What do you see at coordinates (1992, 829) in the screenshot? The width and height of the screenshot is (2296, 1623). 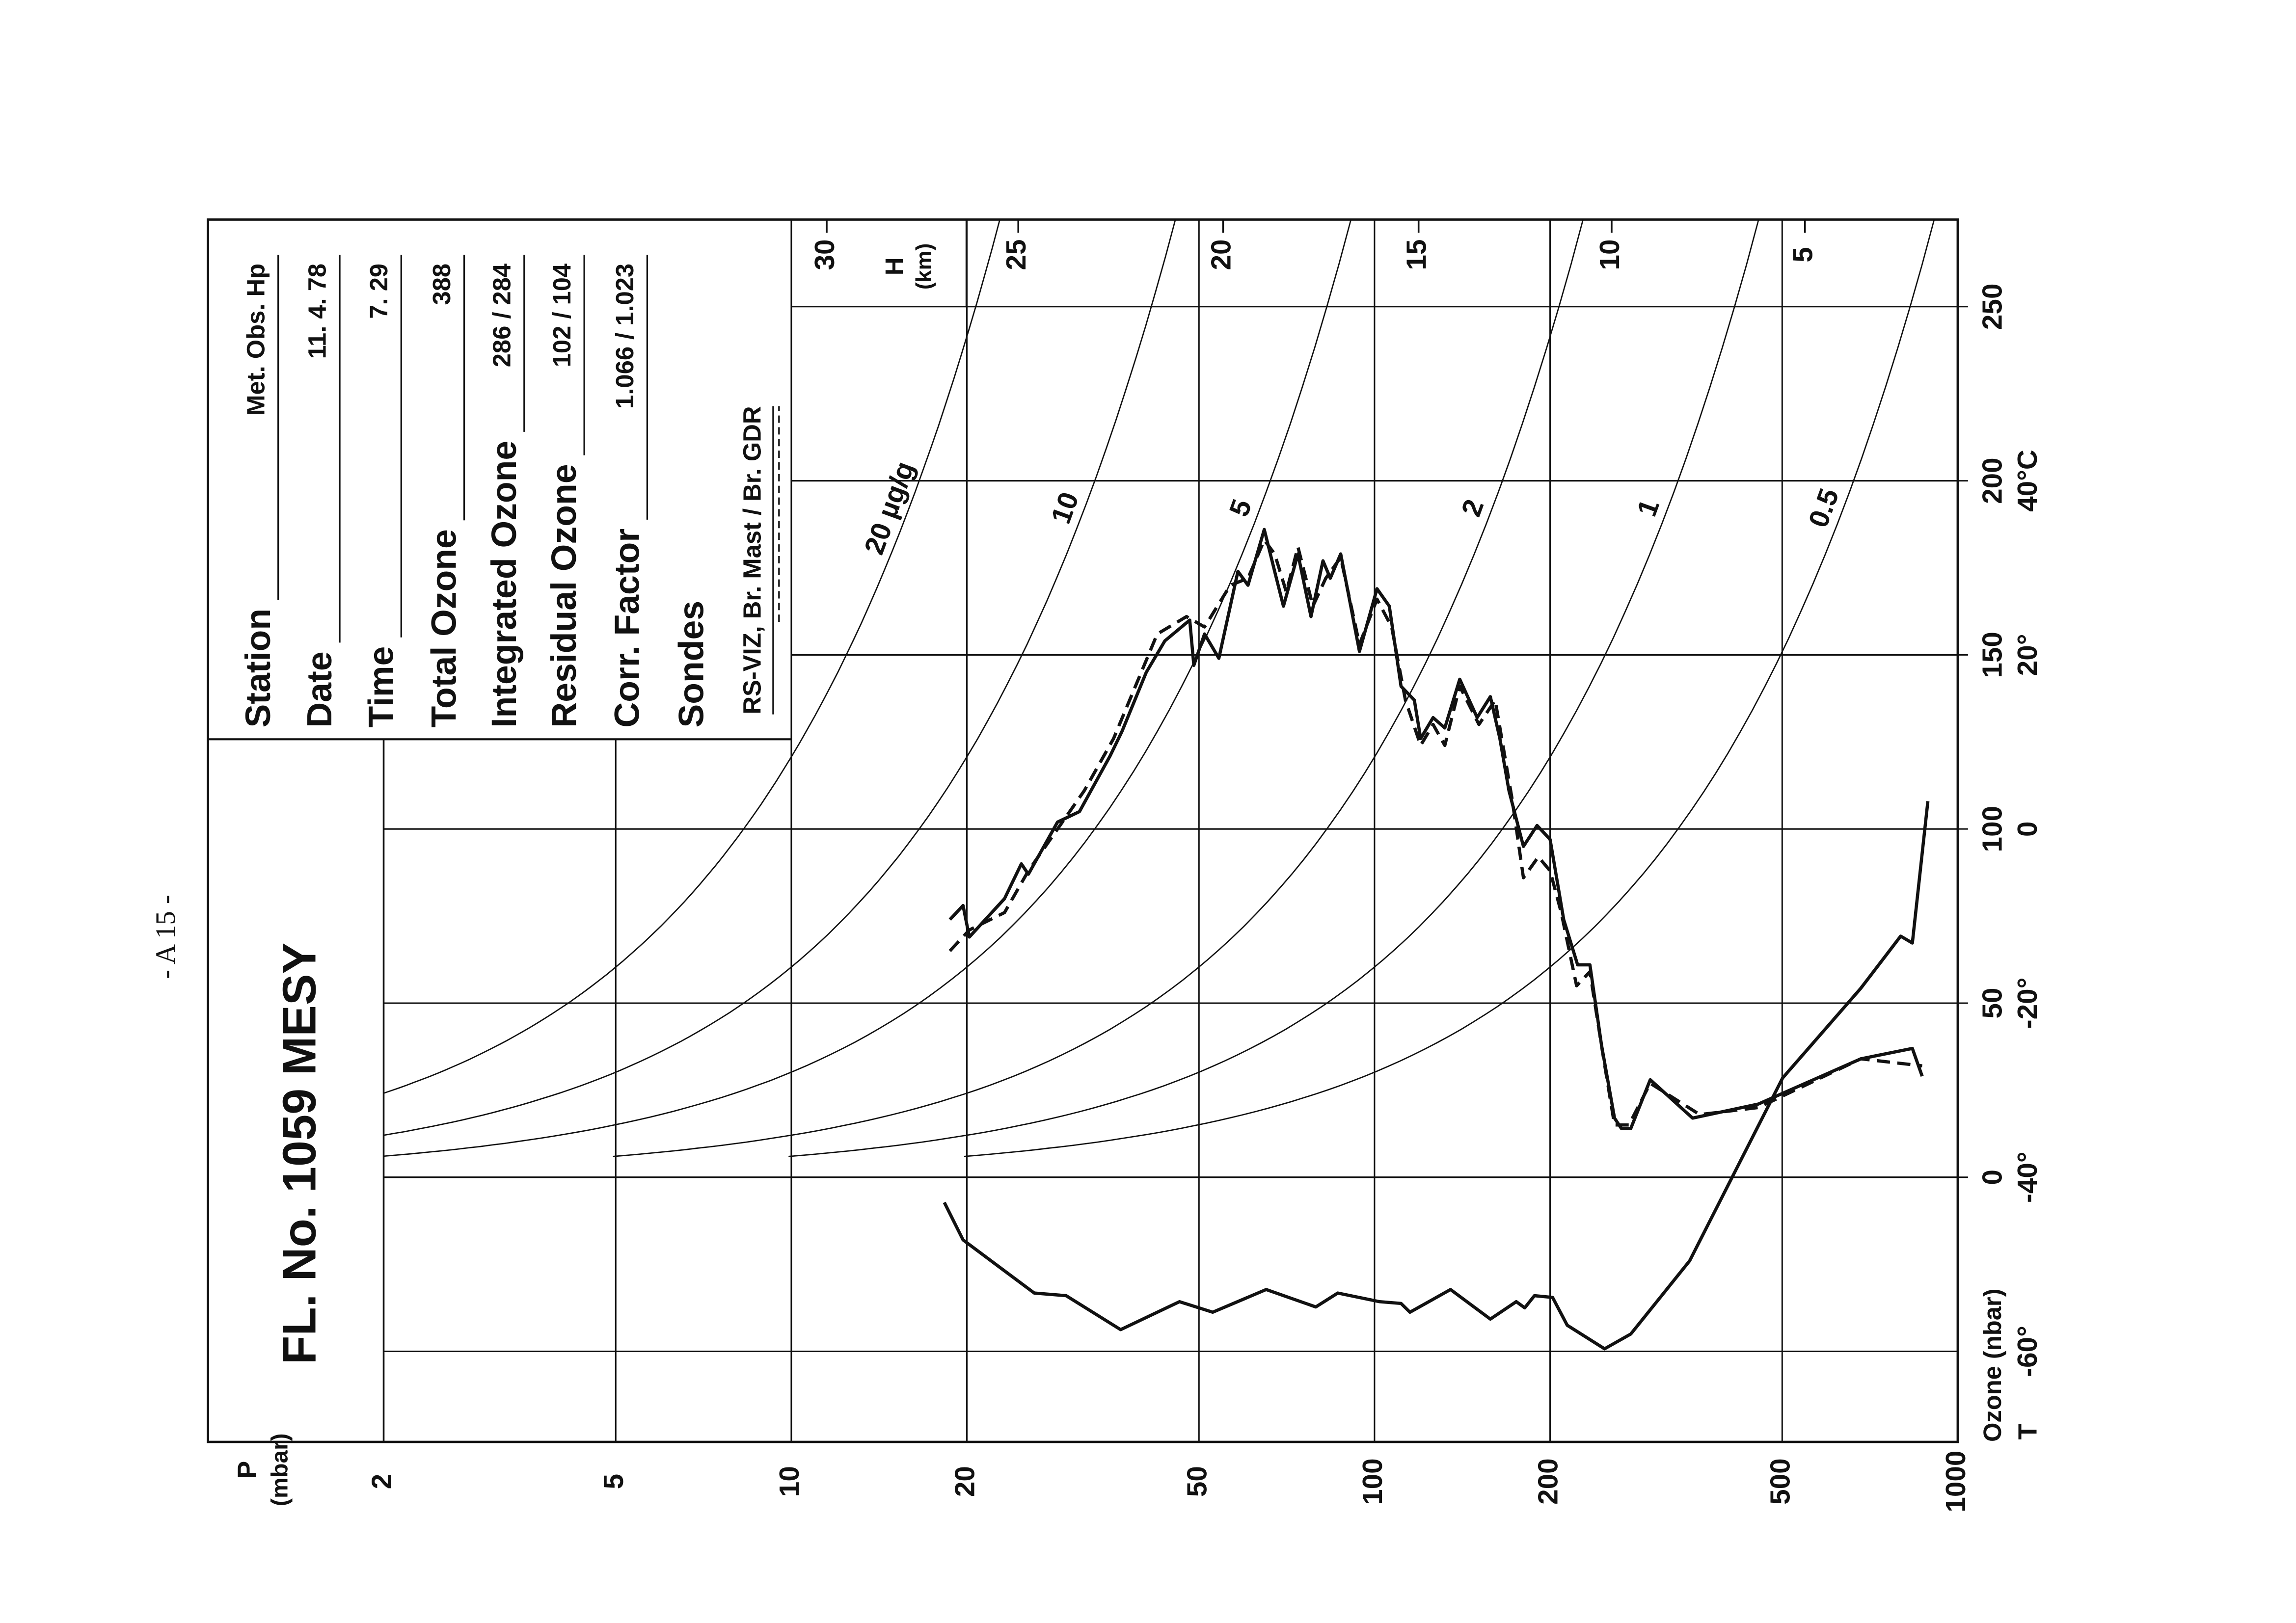 I see `y-tick-label: 100` at bounding box center [1992, 829].